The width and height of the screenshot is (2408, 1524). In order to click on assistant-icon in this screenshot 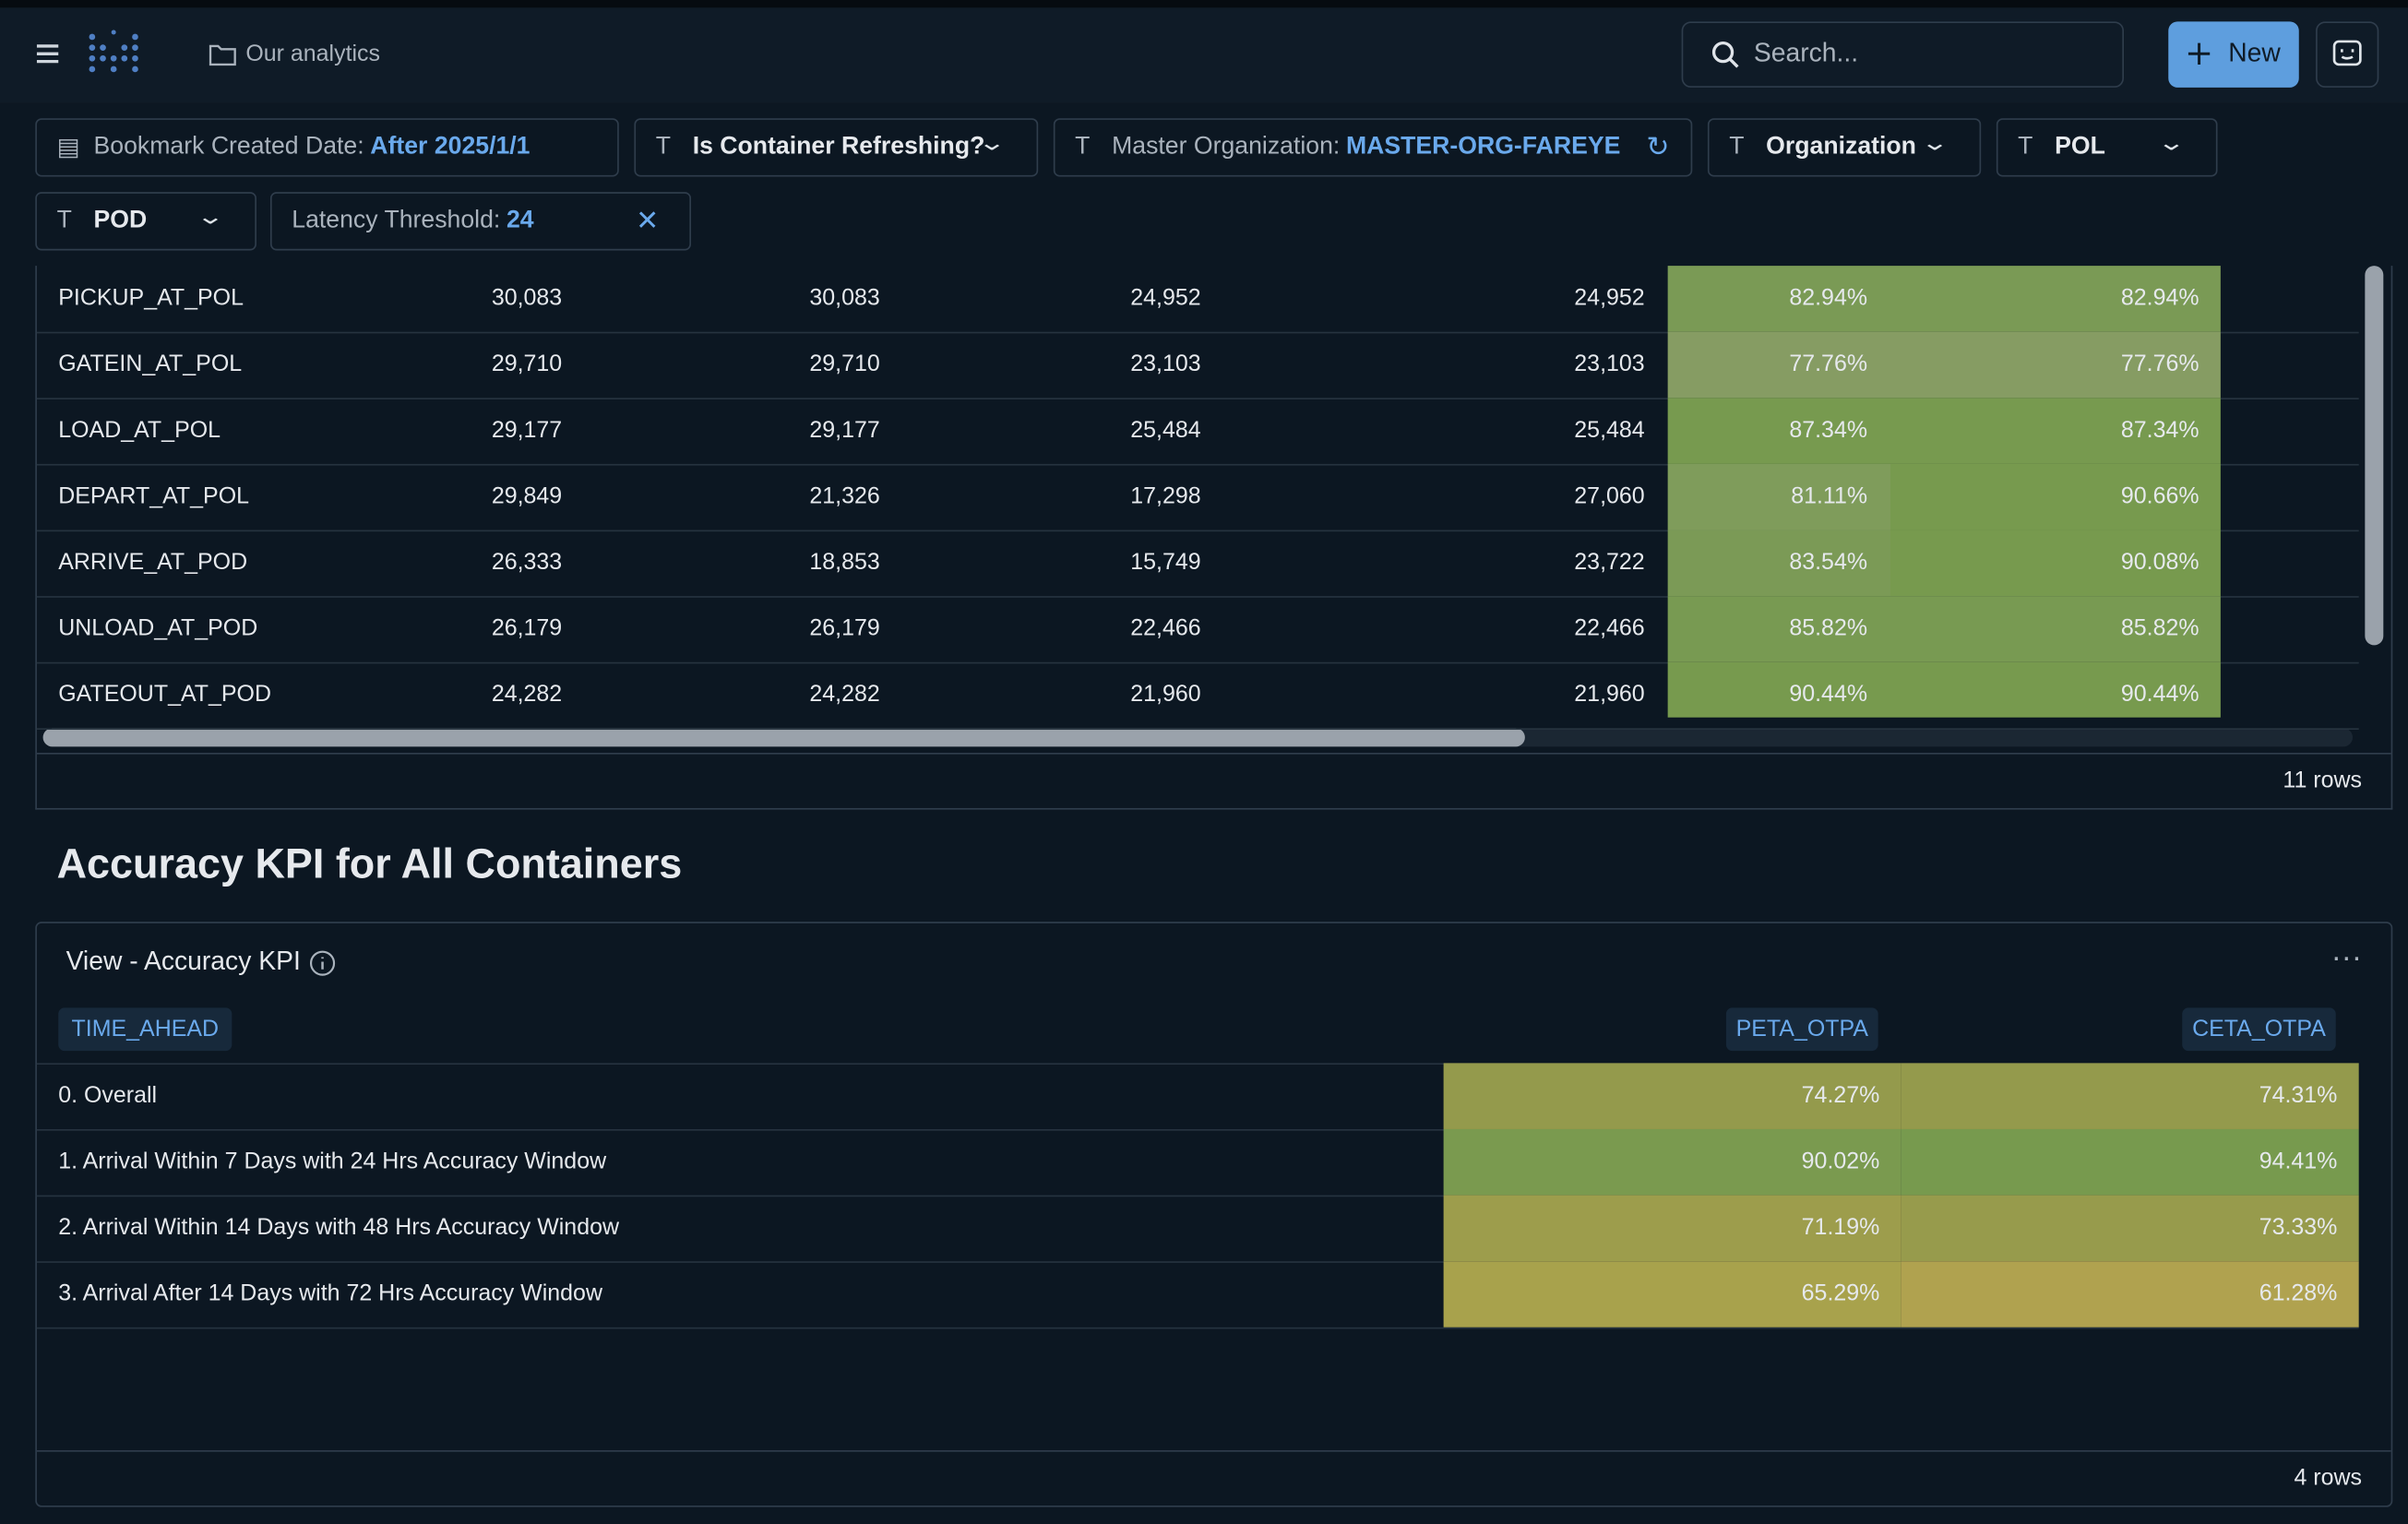, I will do `click(2347, 53)`.